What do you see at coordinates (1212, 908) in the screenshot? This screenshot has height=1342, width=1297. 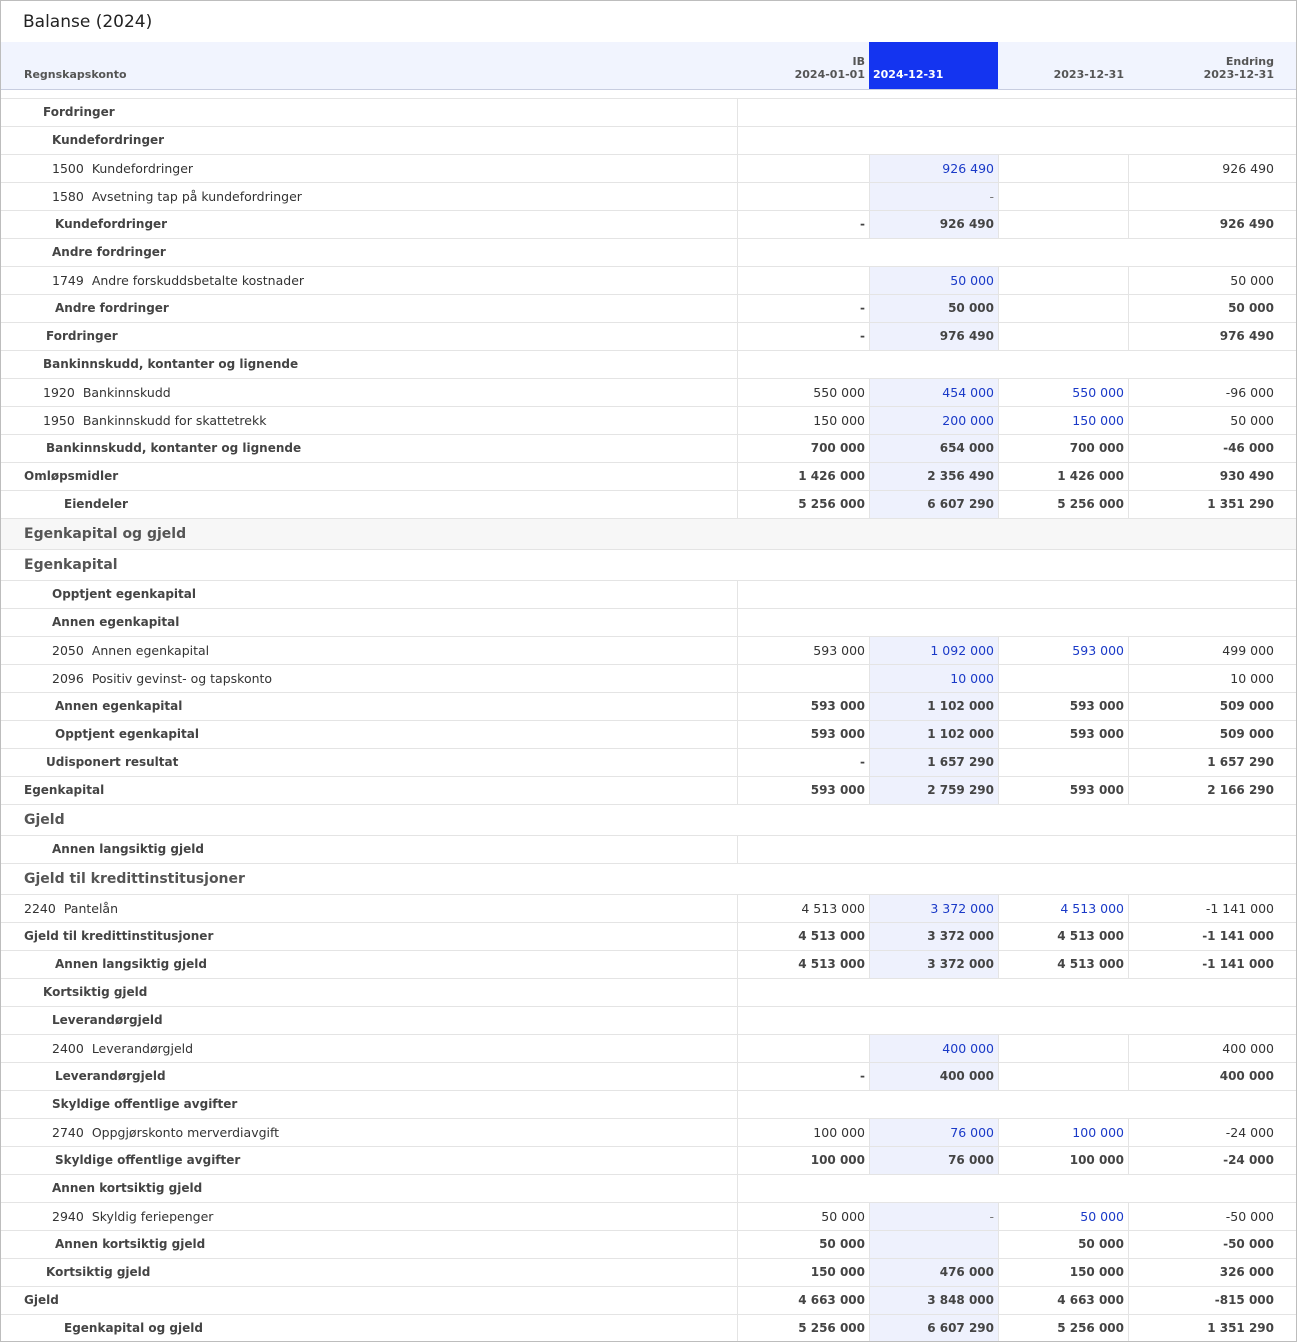 I see `value-cell: -1 141 000` at bounding box center [1212, 908].